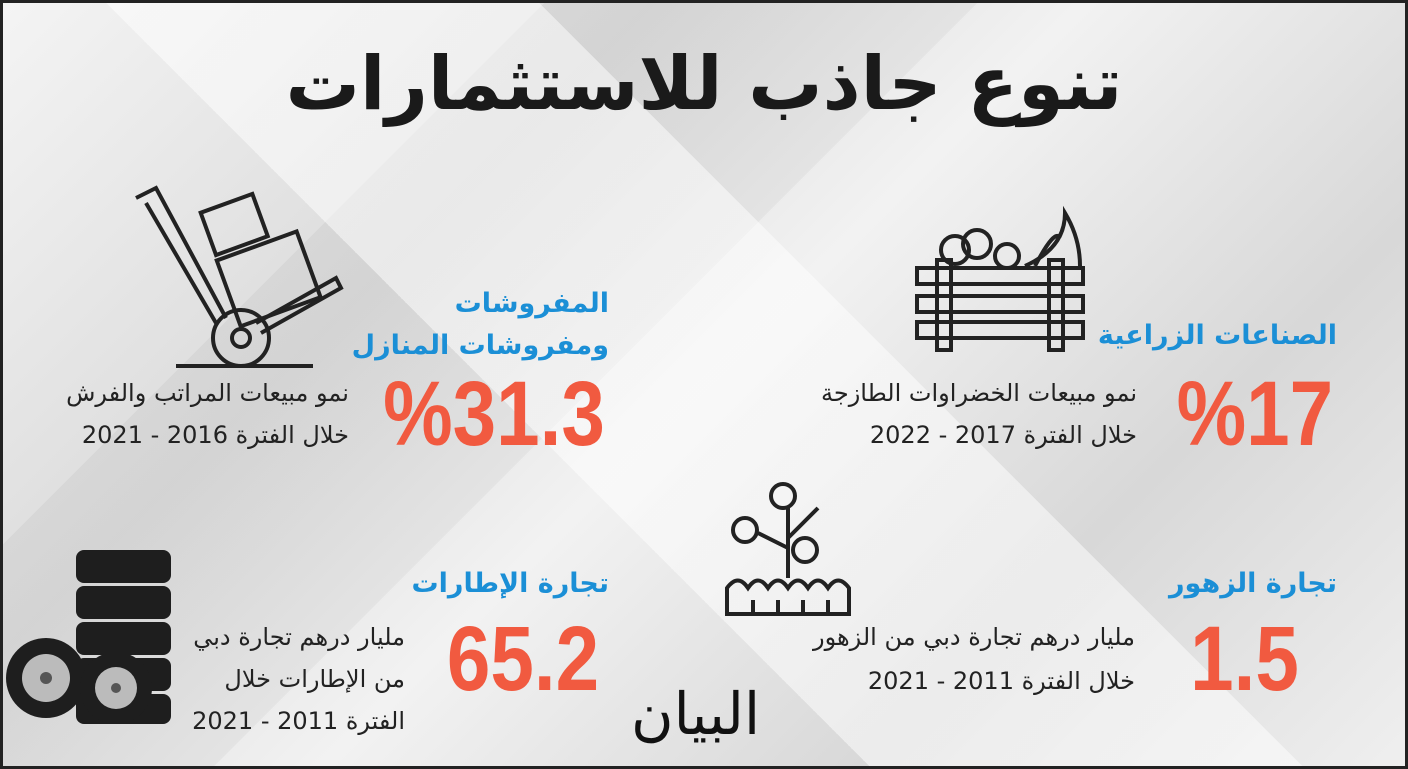  I want to click on tires-desc-line2: من الإطارات خلال, so click(314, 679).